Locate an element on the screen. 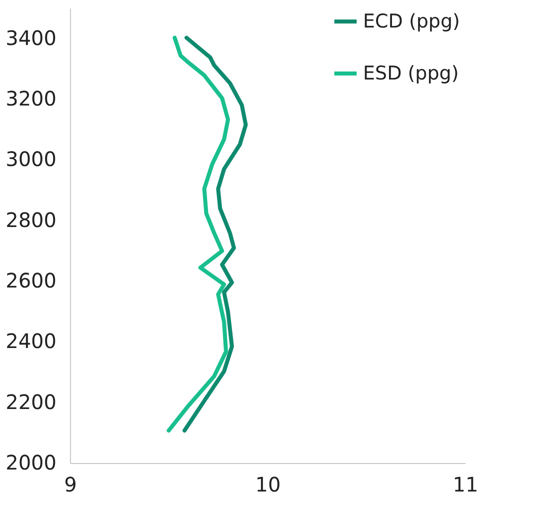 The height and width of the screenshot is (518, 540). y-tick-label: 3400 is located at coordinates (31, 38).